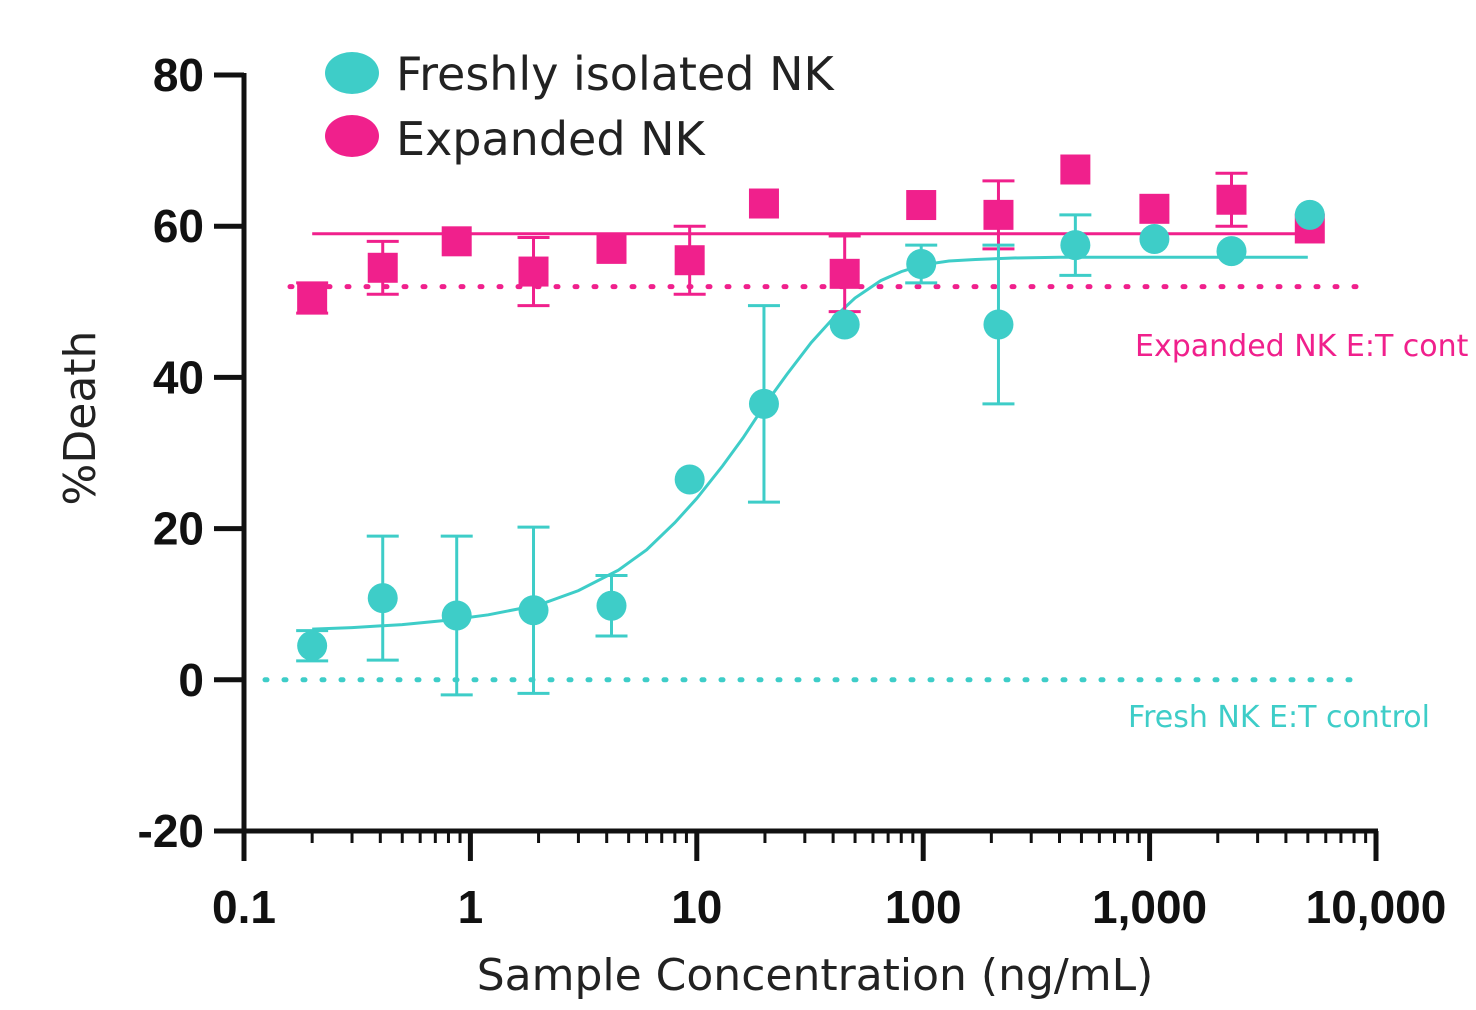 This screenshot has width=1476, height=1010. I want to click on y-tick-label: 20, so click(178, 529).